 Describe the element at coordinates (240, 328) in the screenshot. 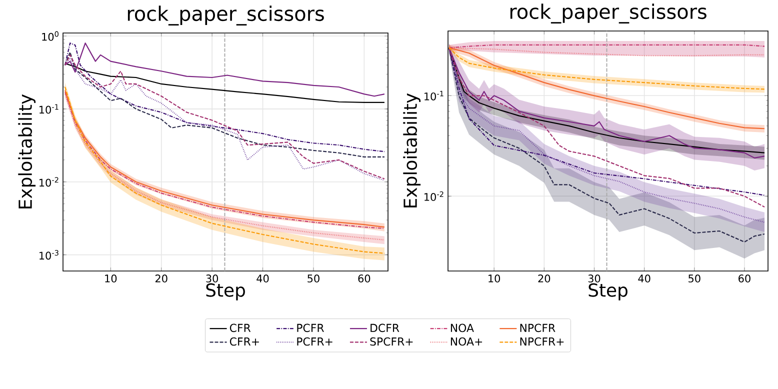

I see `legend-label: CFR` at that location.